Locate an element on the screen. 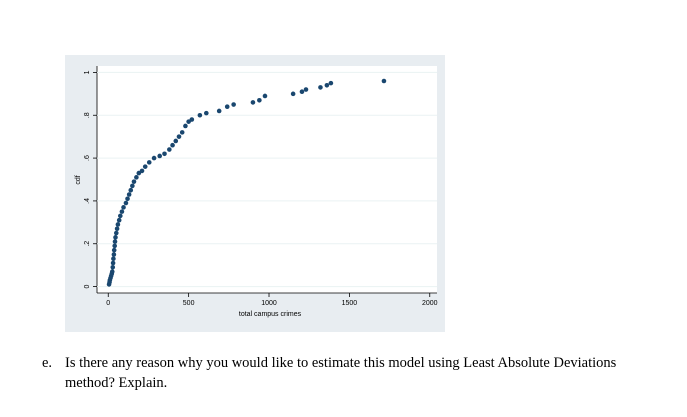 The width and height of the screenshot is (687, 417). question-label: e. is located at coordinates (47, 363).